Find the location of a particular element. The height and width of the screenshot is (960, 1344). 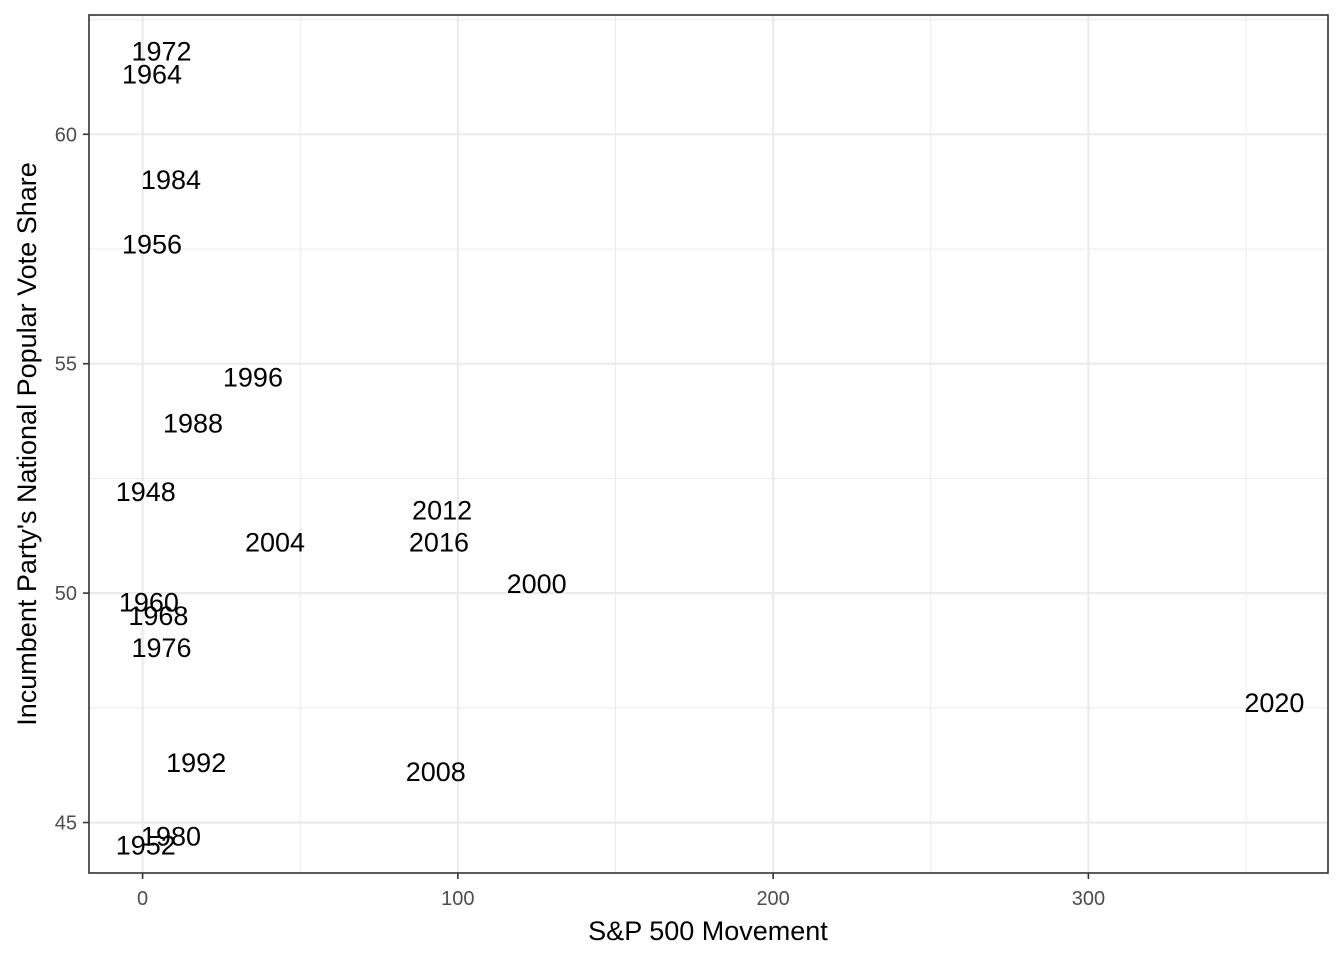

x-tick-label: 100 is located at coordinates (457, 899).